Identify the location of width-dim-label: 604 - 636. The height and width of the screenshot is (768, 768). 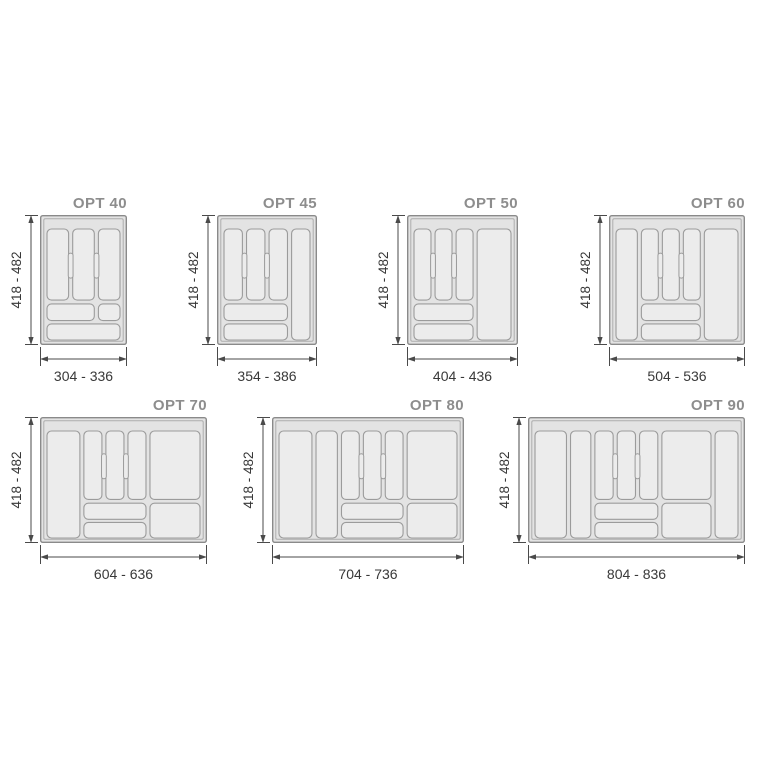
(123, 574).